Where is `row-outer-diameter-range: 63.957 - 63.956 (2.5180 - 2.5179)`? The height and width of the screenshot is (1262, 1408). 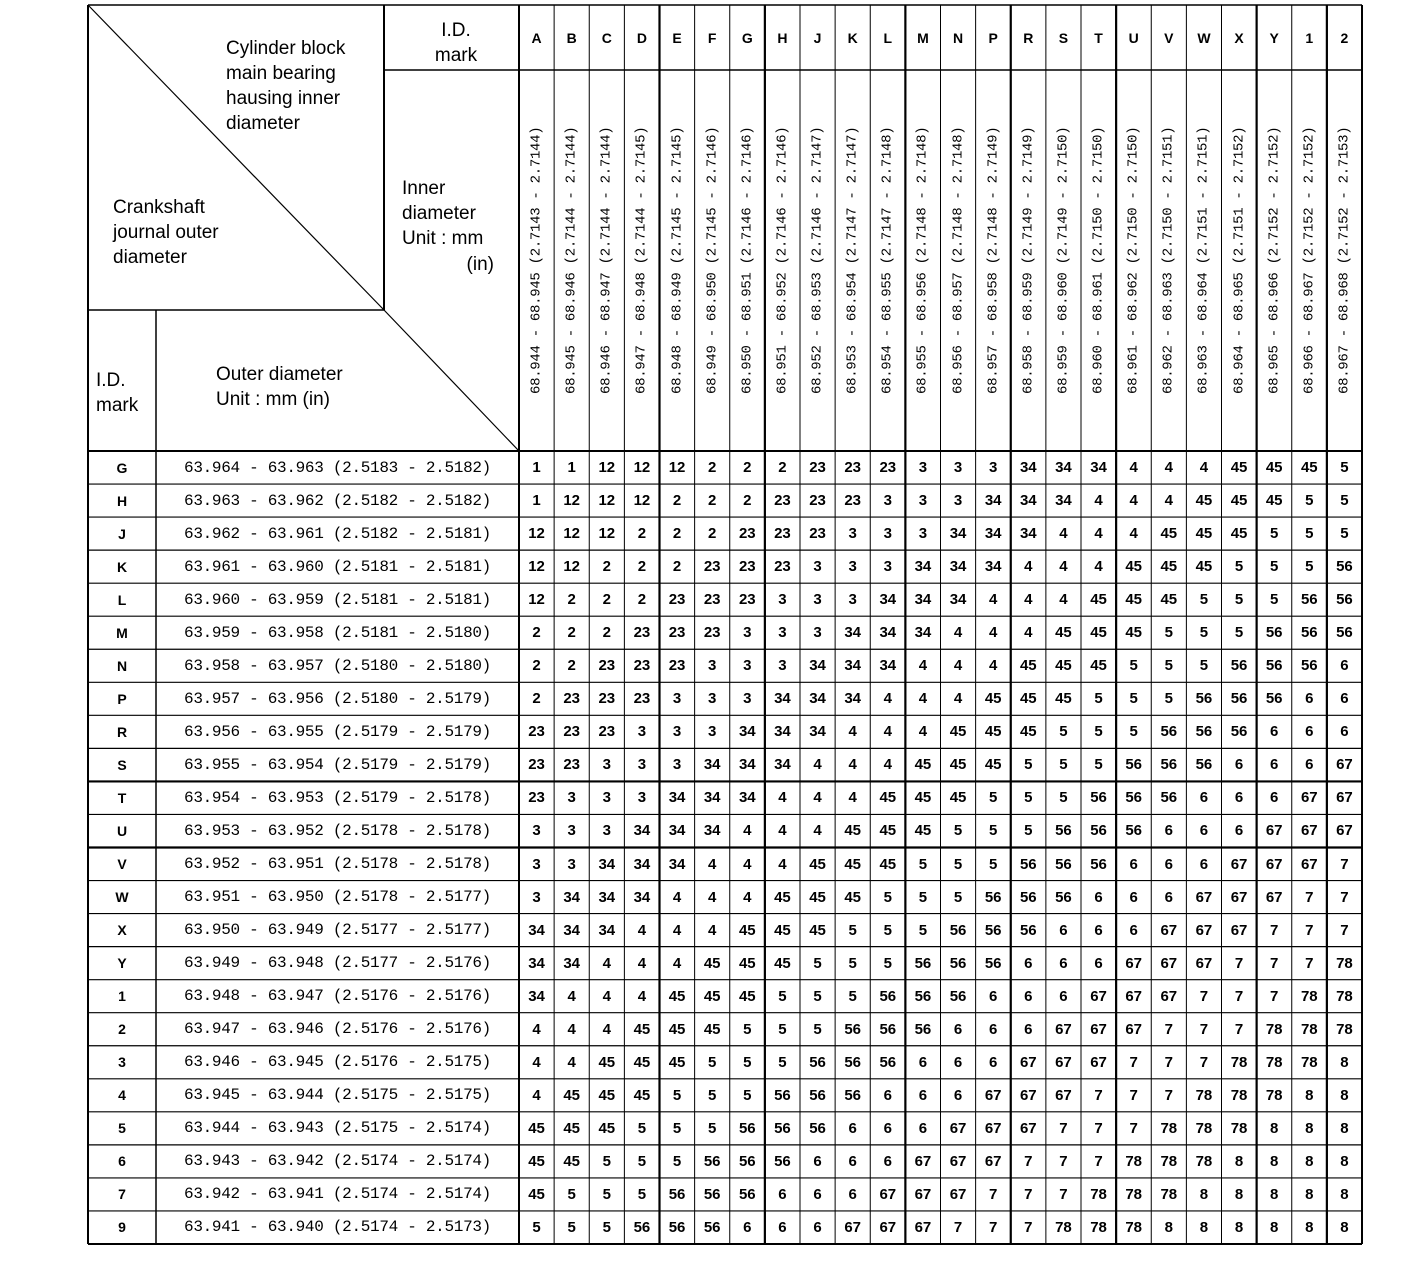 row-outer-diameter-range: 63.957 - 63.956 (2.5180 - 2.5179) is located at coordinates (337, 698).